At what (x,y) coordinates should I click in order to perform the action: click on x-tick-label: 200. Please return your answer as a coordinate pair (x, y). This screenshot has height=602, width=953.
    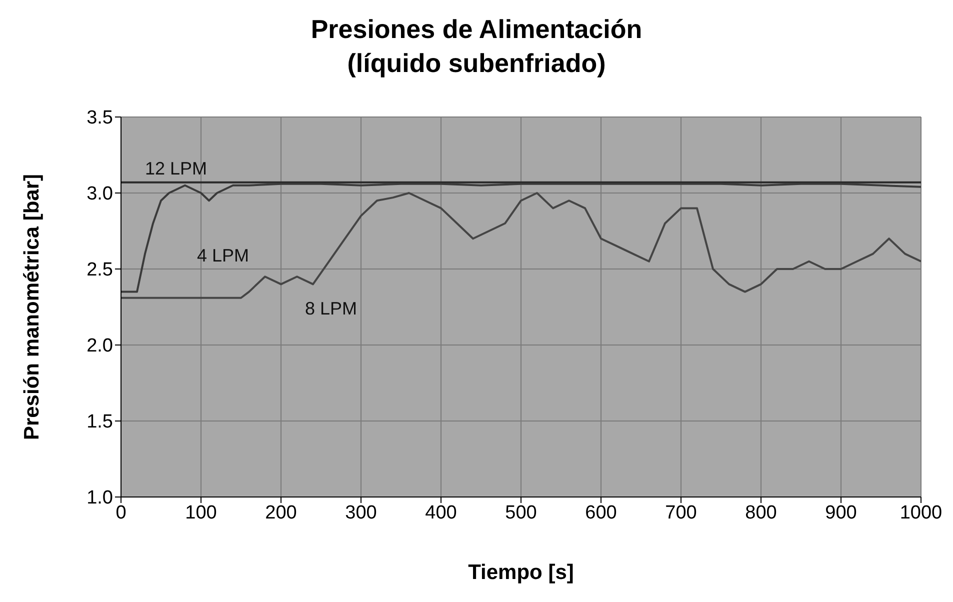
    Looking at the image, I should click on (281, 513).